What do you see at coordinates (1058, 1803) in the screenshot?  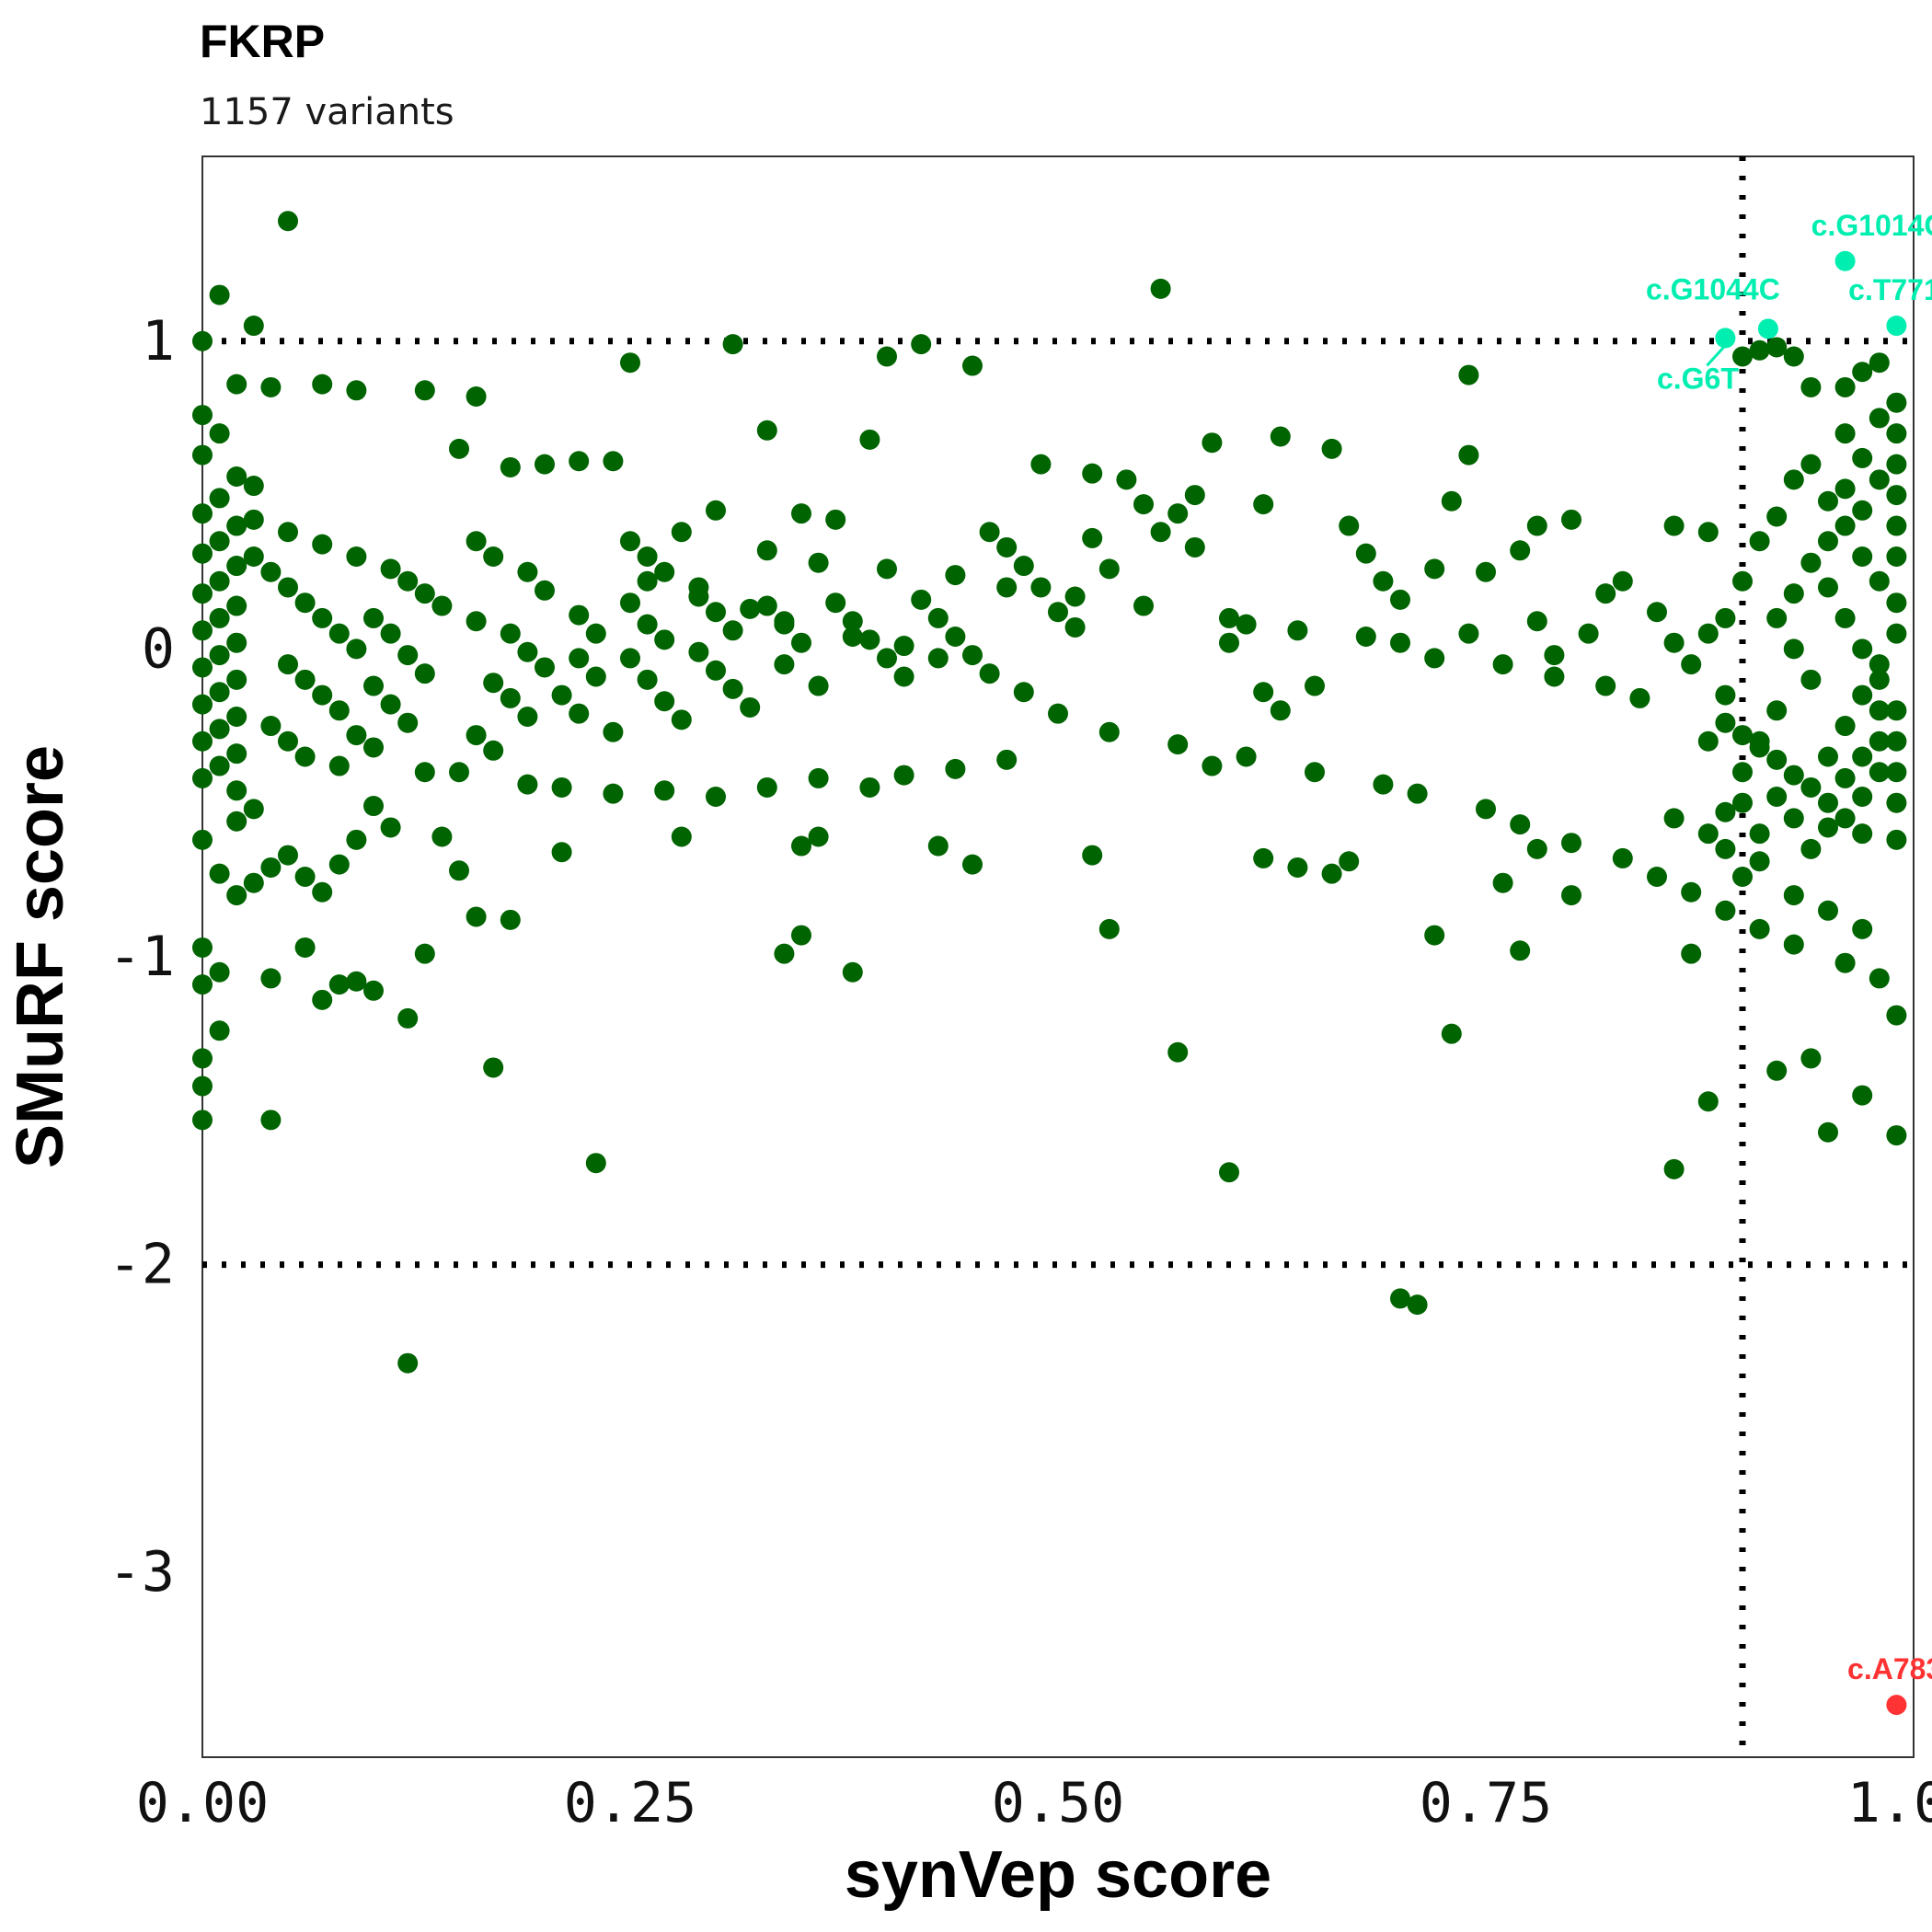 I see `x-tick-label: 0.50` at bounding box center [1058, 1803].